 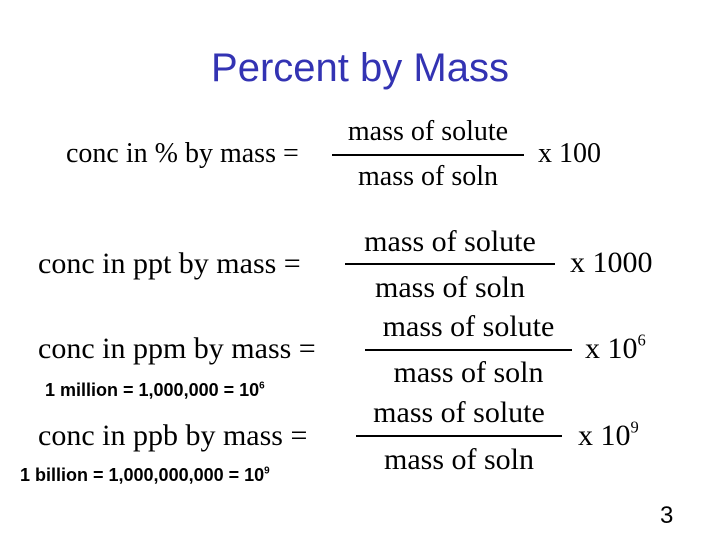 What do you see at coordinates (173, 435) in the screenshot?
I see `formula-lhs: conc in ppb by mass =` at bounding box center [173, 435].